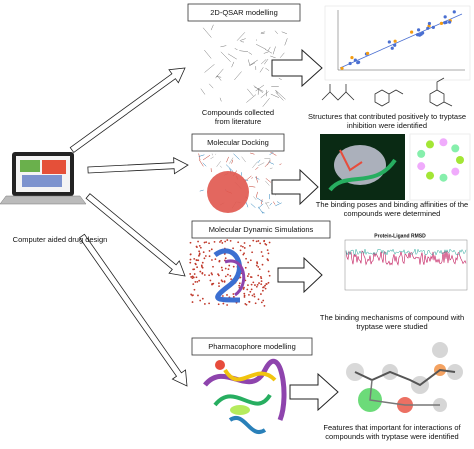 The width and height of the screenshot is (474, 449). I want to click on pharmacophore-image, so click(404, 377).